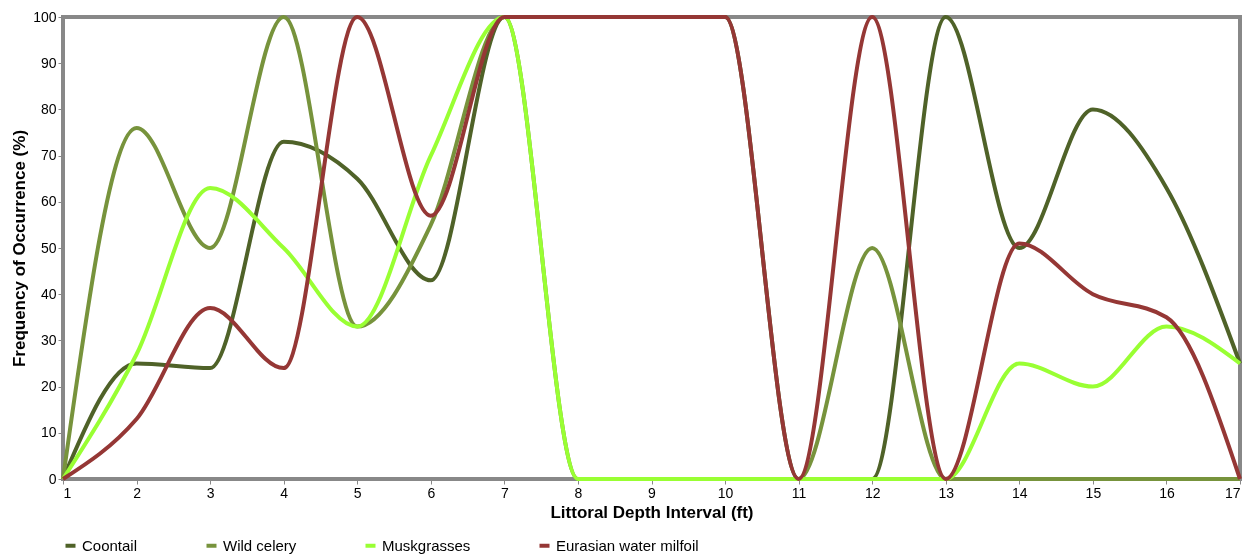 This screenshot has height=559, width=1257. I want to click on x-tick-label: 13, so click(946, 492).